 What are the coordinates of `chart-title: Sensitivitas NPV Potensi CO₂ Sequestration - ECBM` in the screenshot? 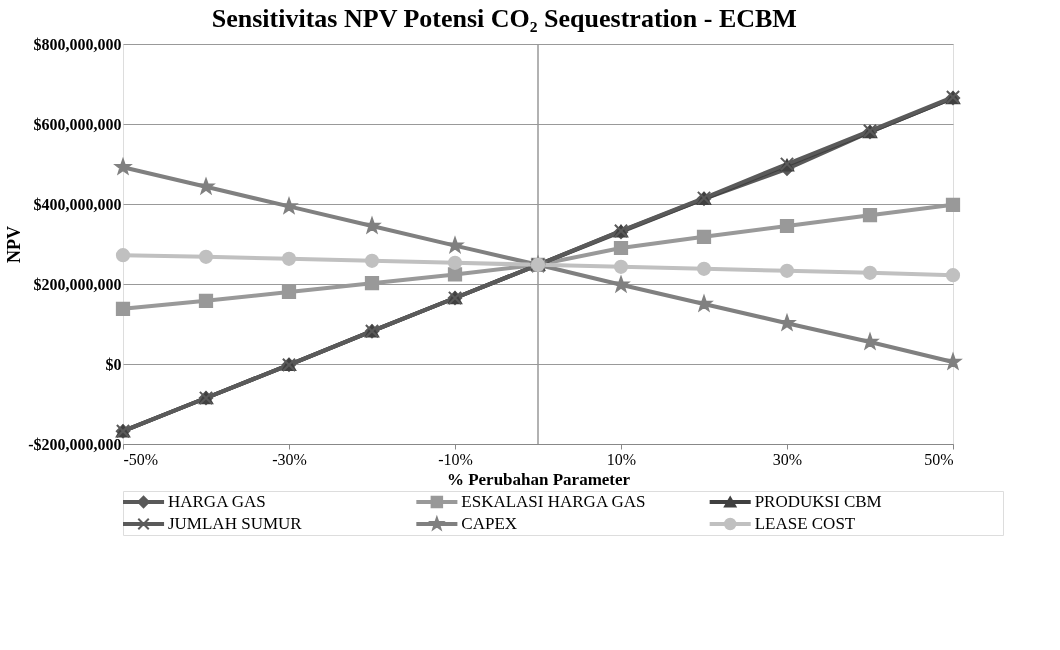 It's located at (504, 18).